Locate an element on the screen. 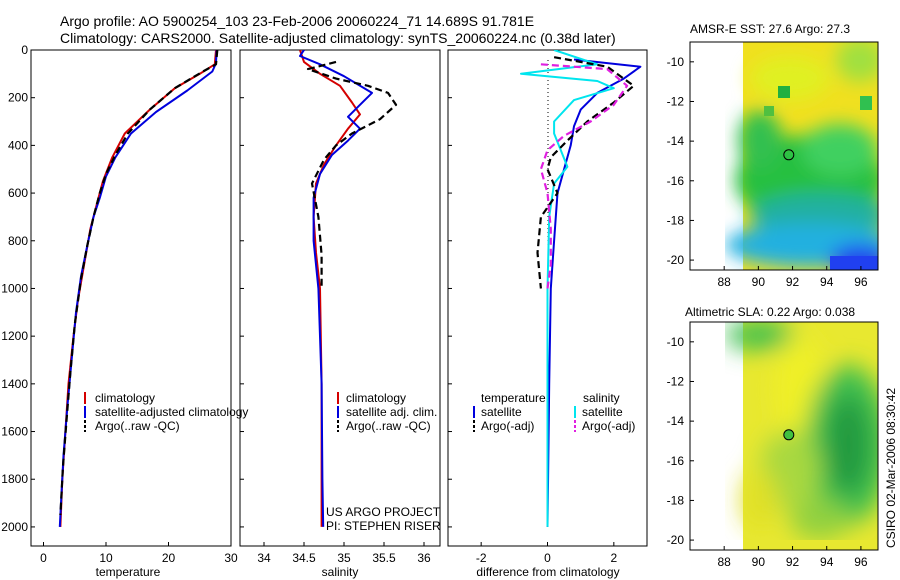 The width and height of the screenshot is (900, 580). salinity-series-climatology is located at coordinates (330, 288).